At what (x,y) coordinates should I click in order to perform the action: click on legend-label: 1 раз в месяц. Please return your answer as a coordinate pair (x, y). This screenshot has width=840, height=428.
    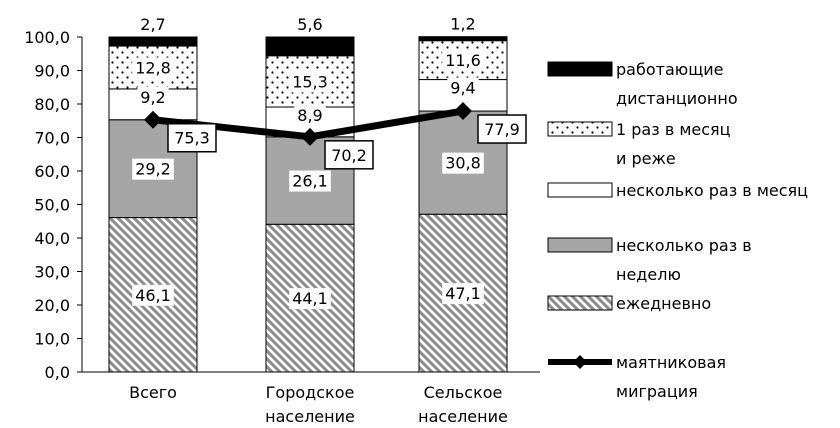
    Looking at the image, I should click on (673, 129).